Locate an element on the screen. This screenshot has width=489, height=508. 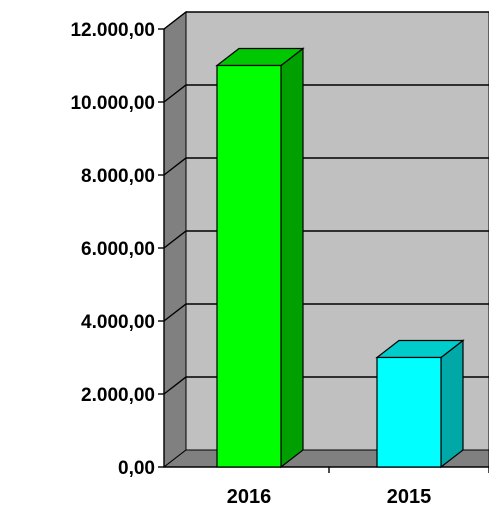
x-category-labels: 2016 2015 is located at coordinates (329, 497).